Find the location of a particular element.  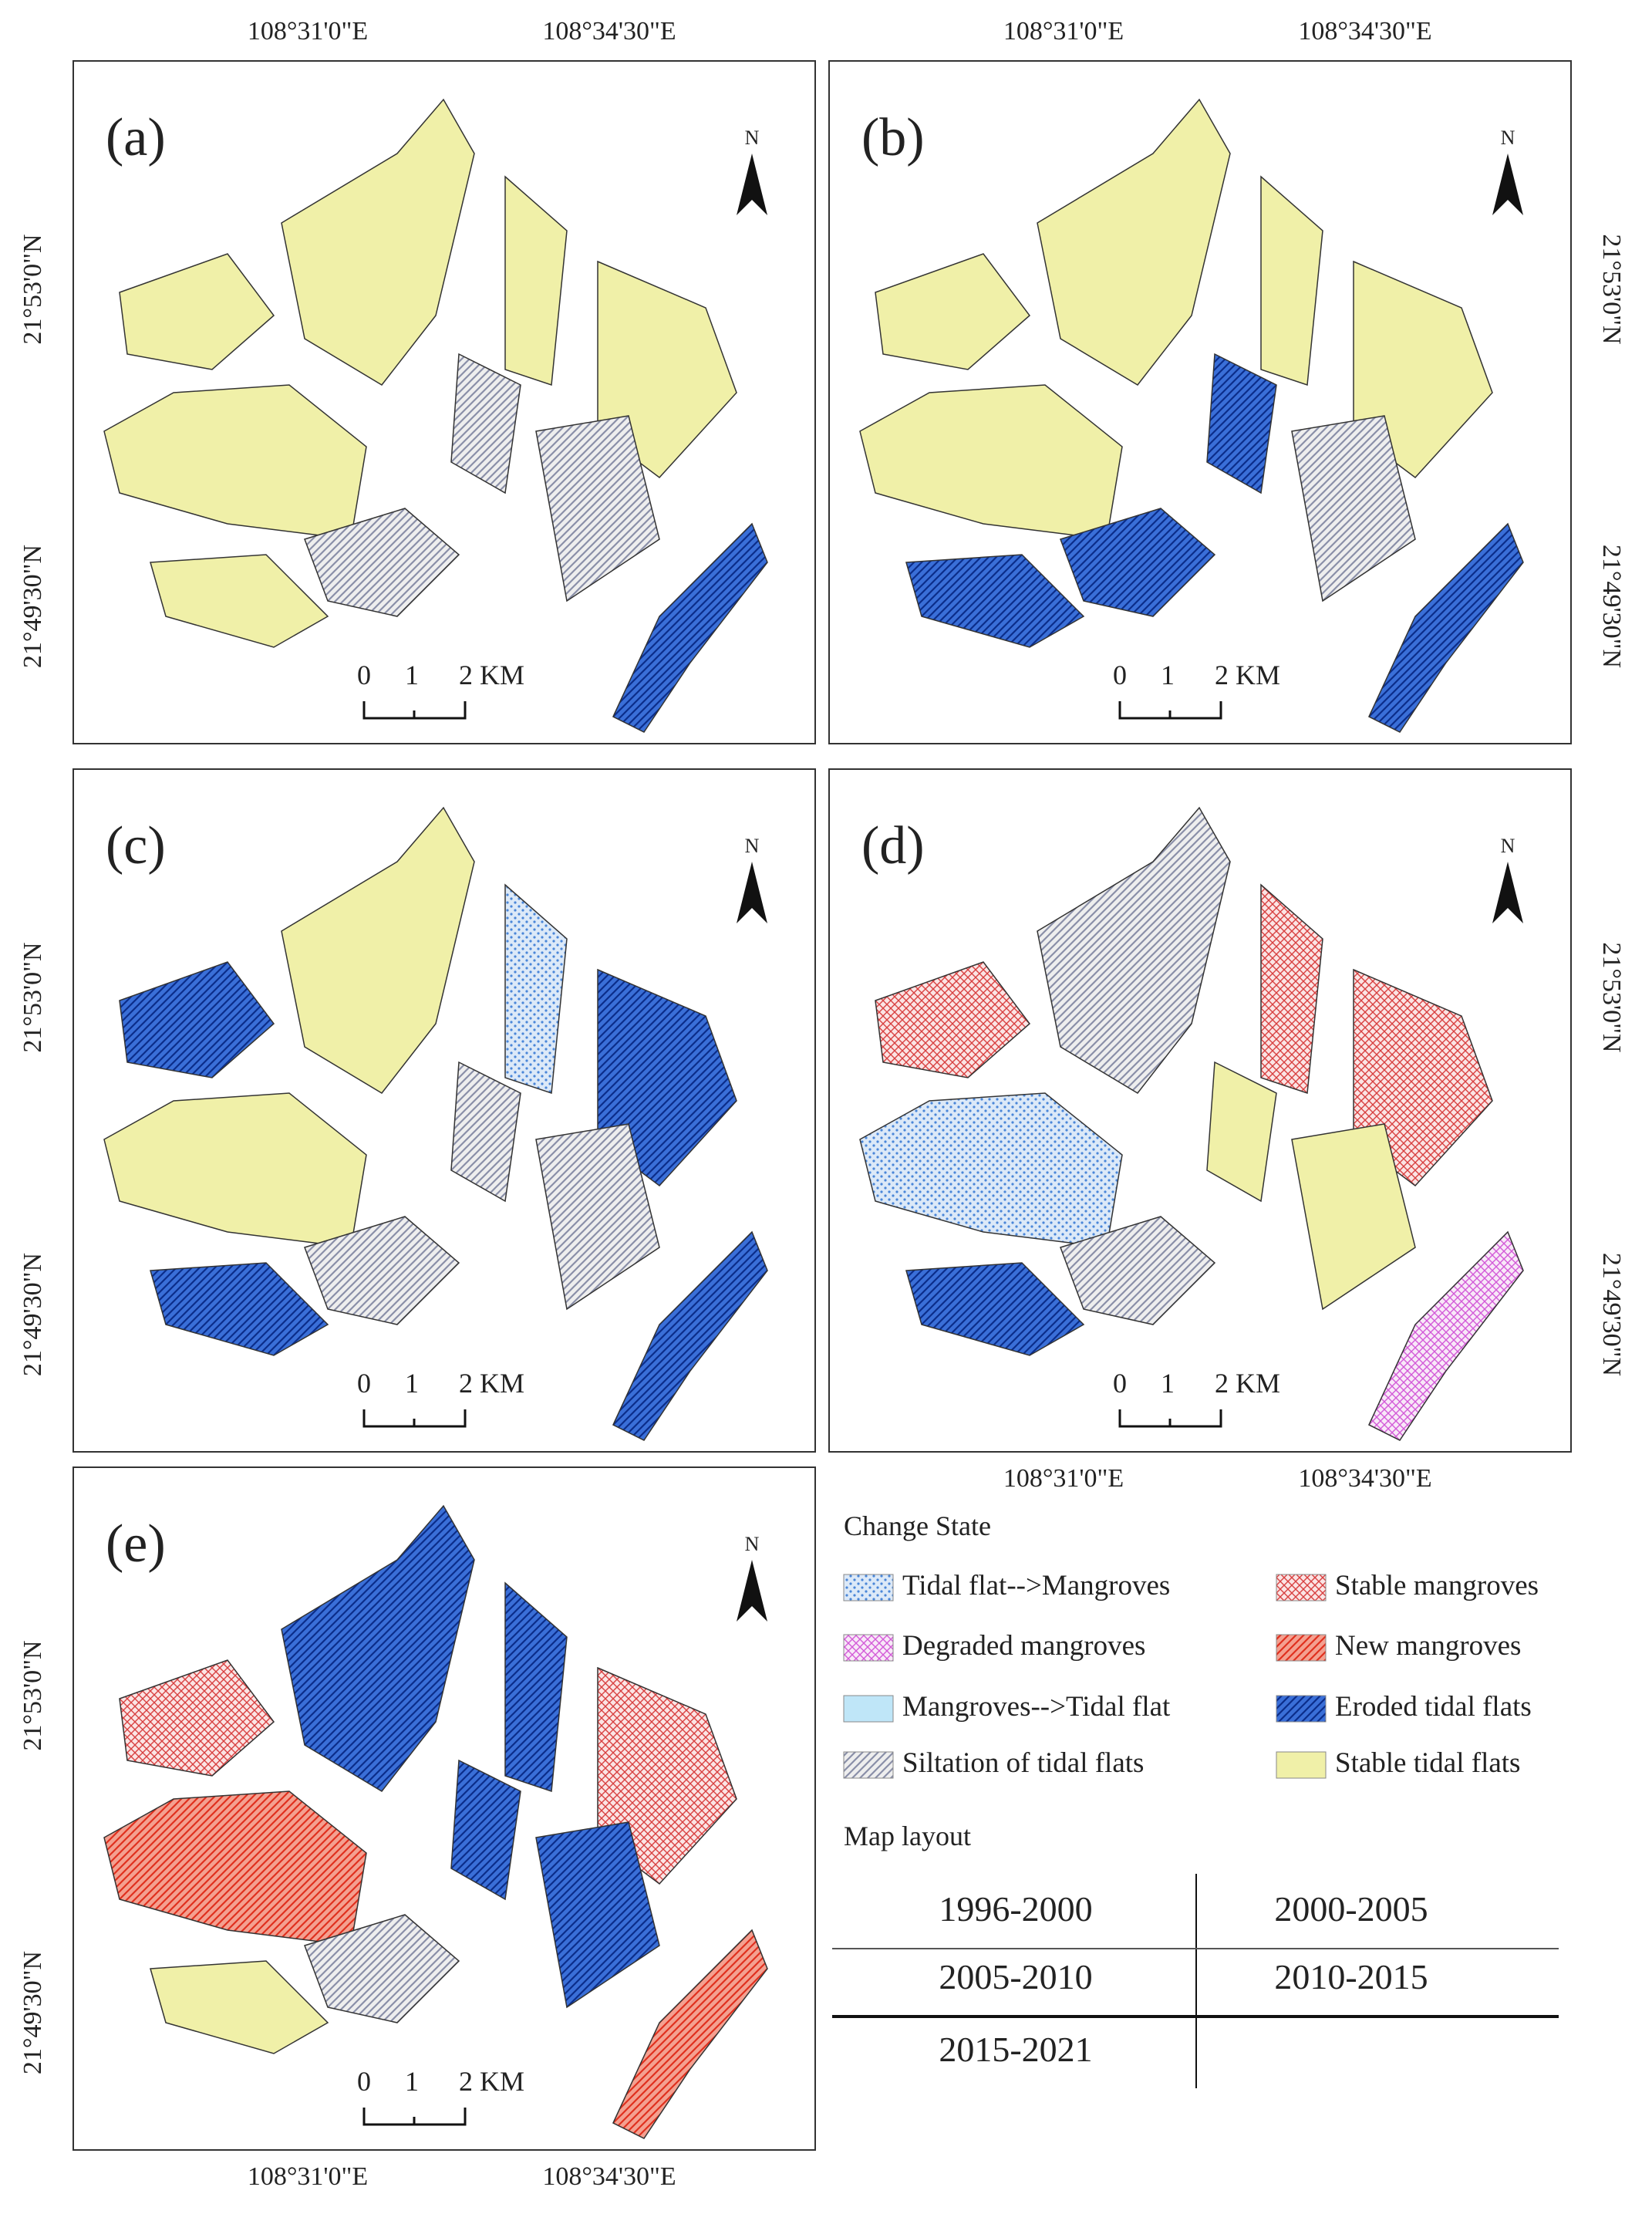

panel-label: (c) is located at coordinates (136, 846).